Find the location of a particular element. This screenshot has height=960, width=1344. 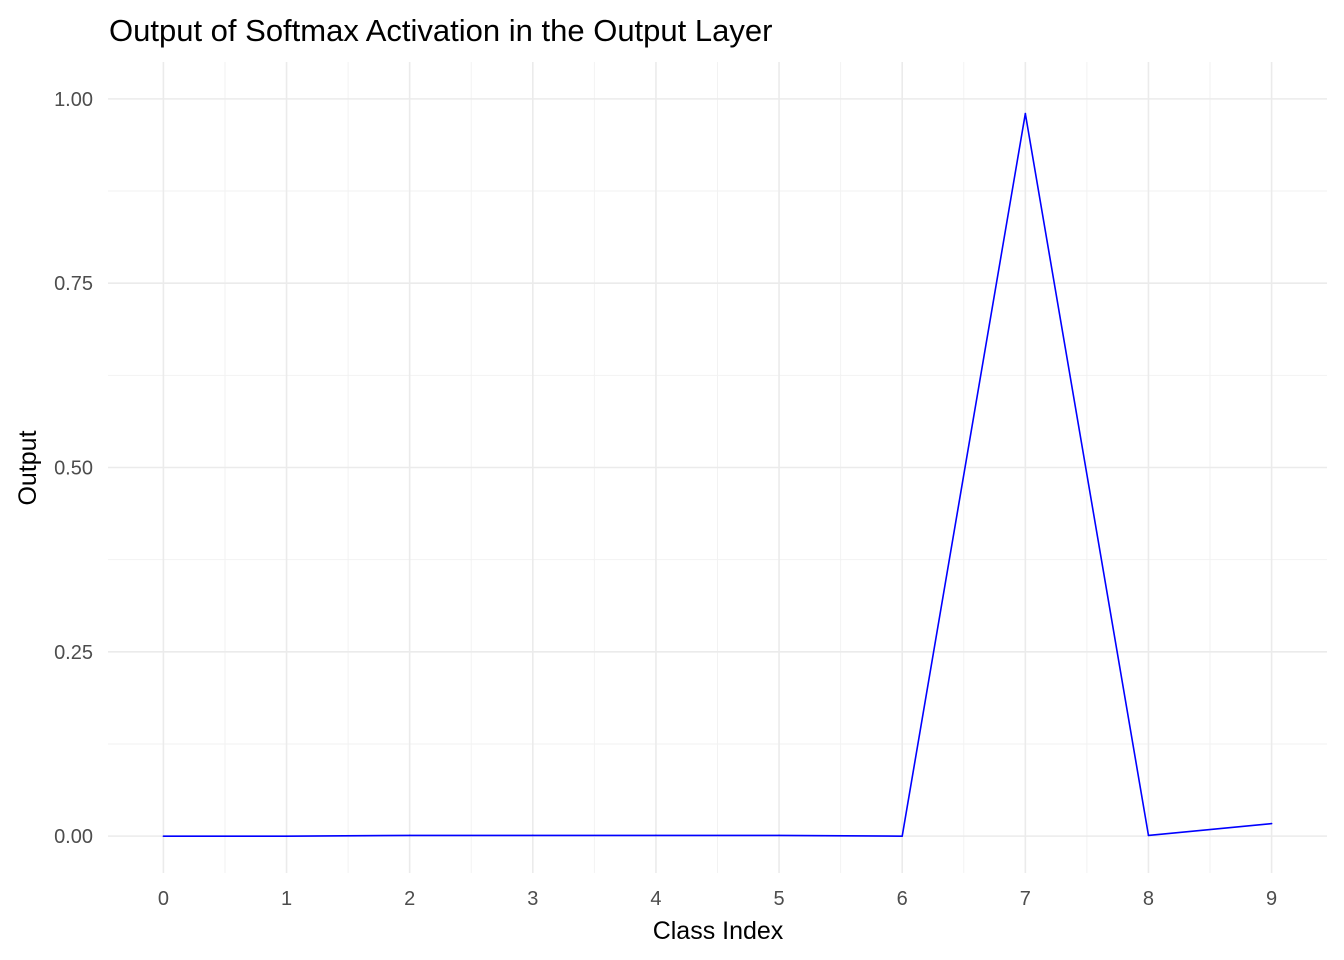

x-tick-label: 3 is located at coordinates (532, 899).